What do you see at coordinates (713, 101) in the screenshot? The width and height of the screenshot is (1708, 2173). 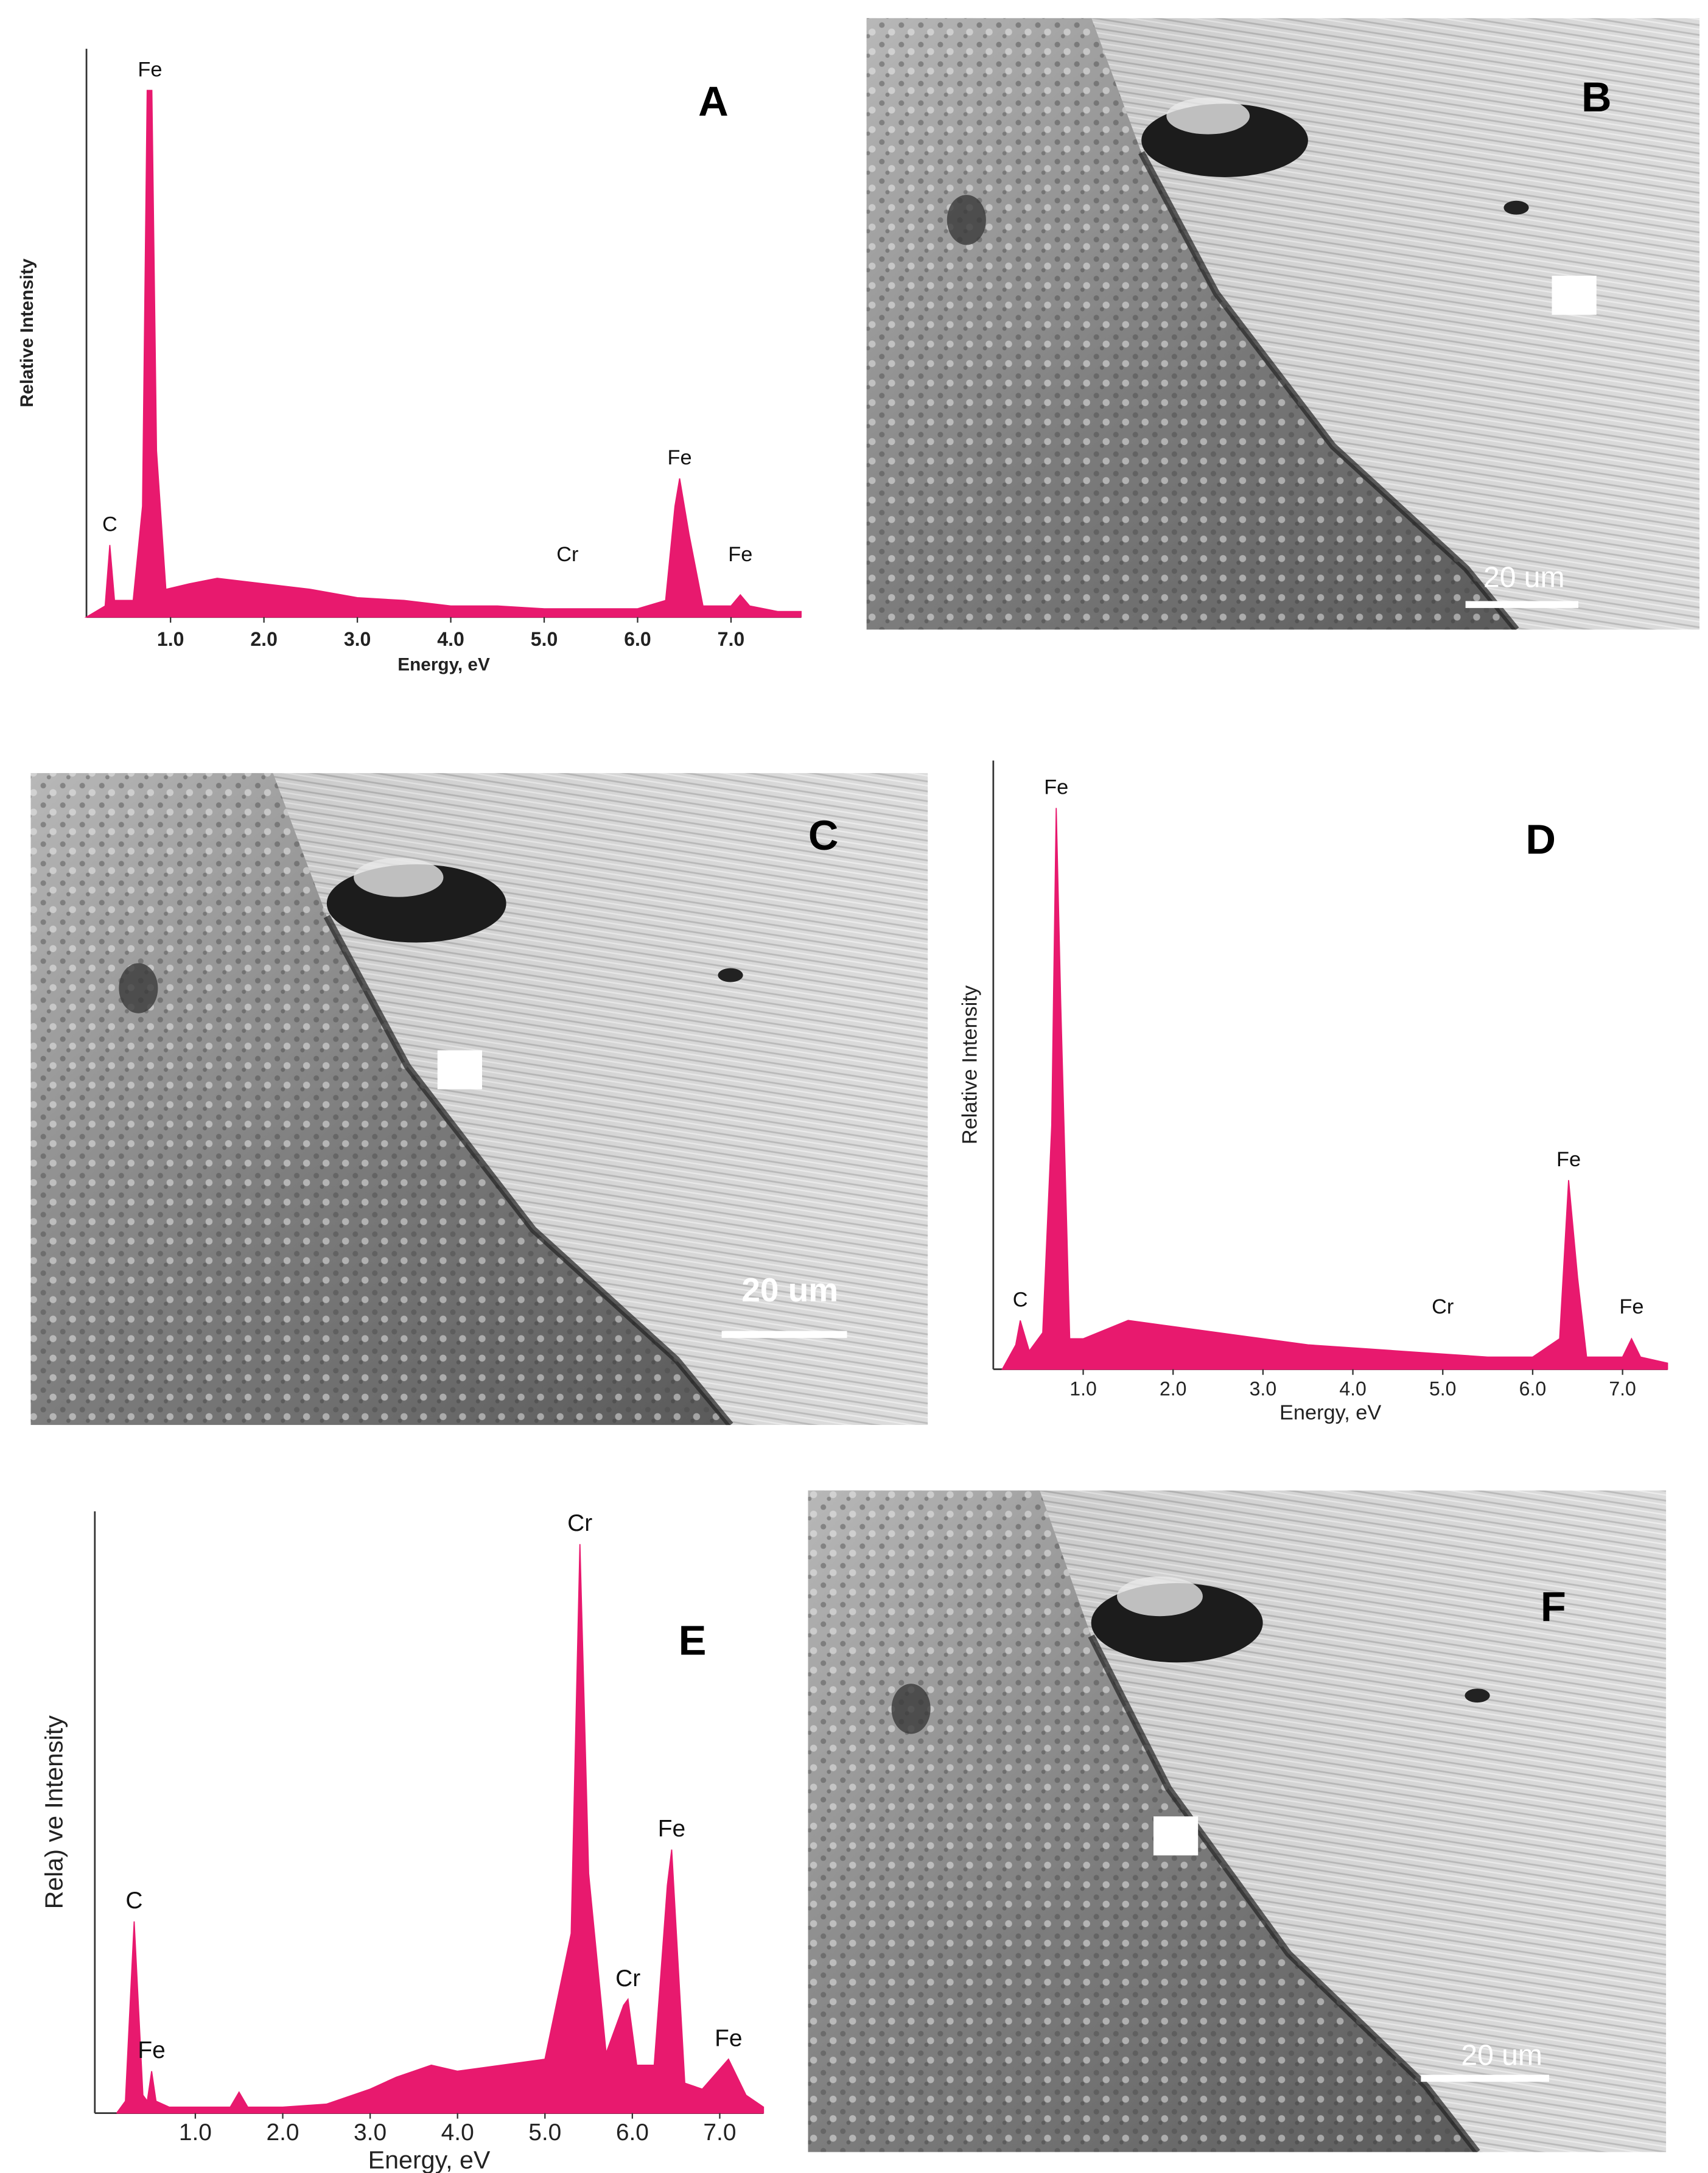 I see `panel-label: A` at bounding box center [713, 101].